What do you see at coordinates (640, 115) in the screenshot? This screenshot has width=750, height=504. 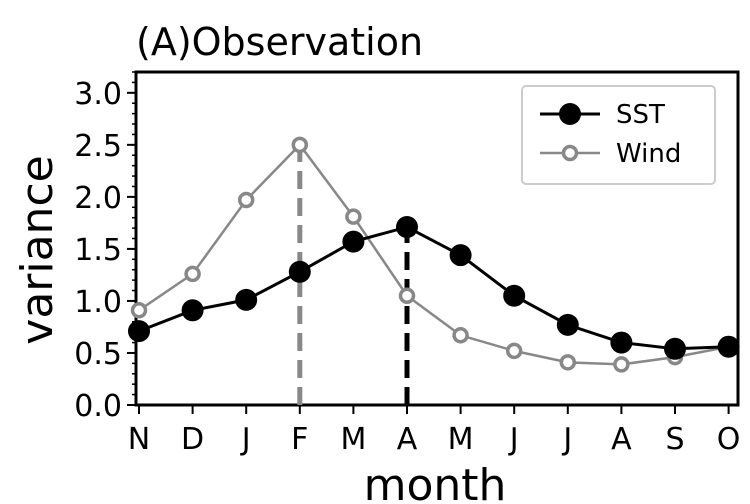 I see `legend-sst-label: SST` at bounding box center [640, 115].